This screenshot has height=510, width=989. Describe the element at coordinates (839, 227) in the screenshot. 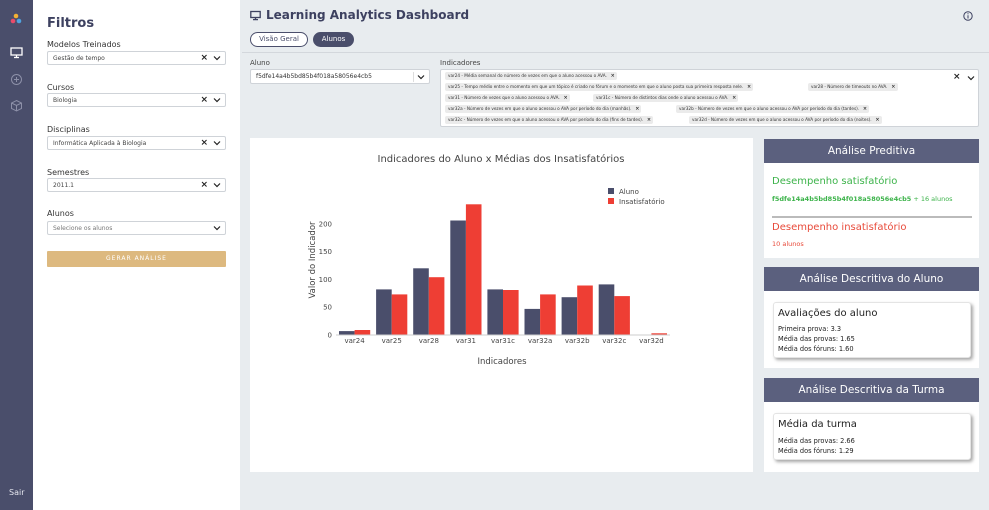

I see `unsatisfactory-title: Desempenho insatisfatório` at that location.